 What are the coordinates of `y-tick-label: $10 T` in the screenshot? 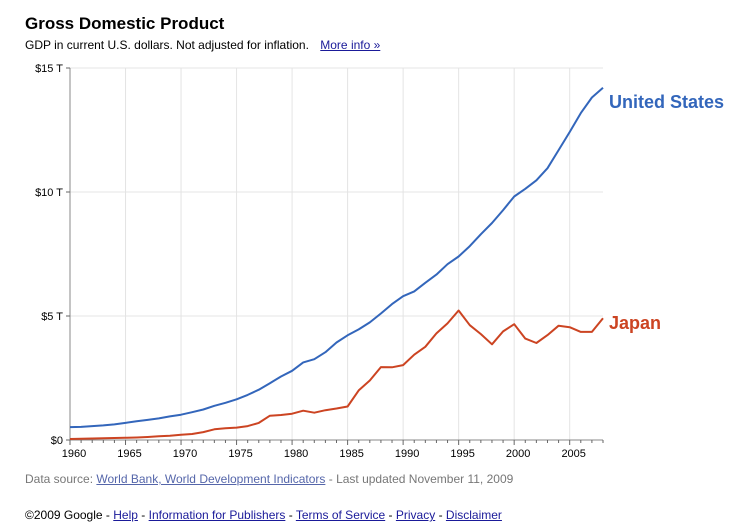 It's located at (49, 193).